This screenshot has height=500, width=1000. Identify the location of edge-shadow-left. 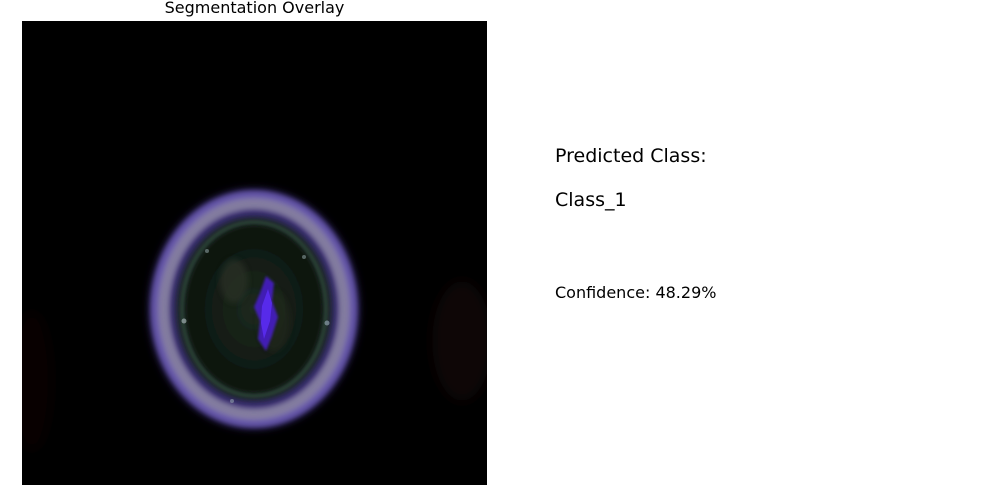
(37, 381).